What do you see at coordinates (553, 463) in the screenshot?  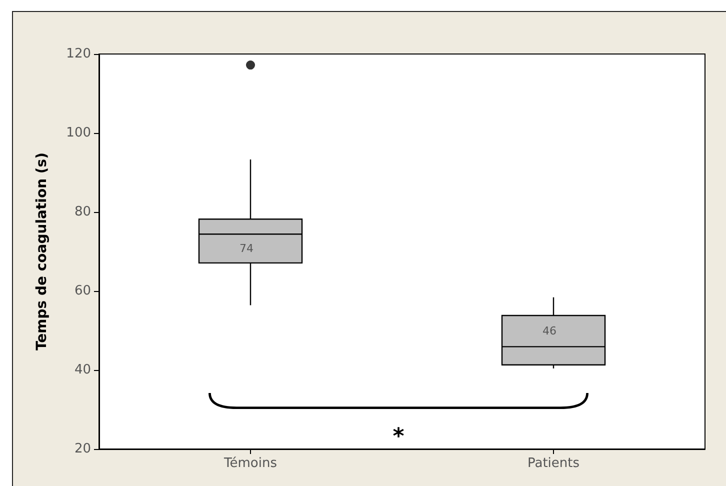 I see `x-tick-label: Patients` at bounding box center [553, 463].